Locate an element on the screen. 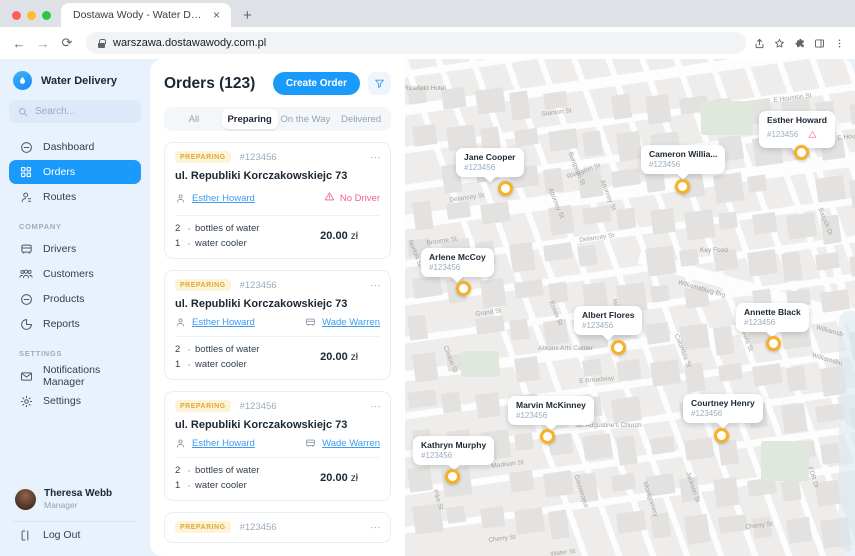  user-profile: Theresa Webb Manager is located at coordinates (75, 500).